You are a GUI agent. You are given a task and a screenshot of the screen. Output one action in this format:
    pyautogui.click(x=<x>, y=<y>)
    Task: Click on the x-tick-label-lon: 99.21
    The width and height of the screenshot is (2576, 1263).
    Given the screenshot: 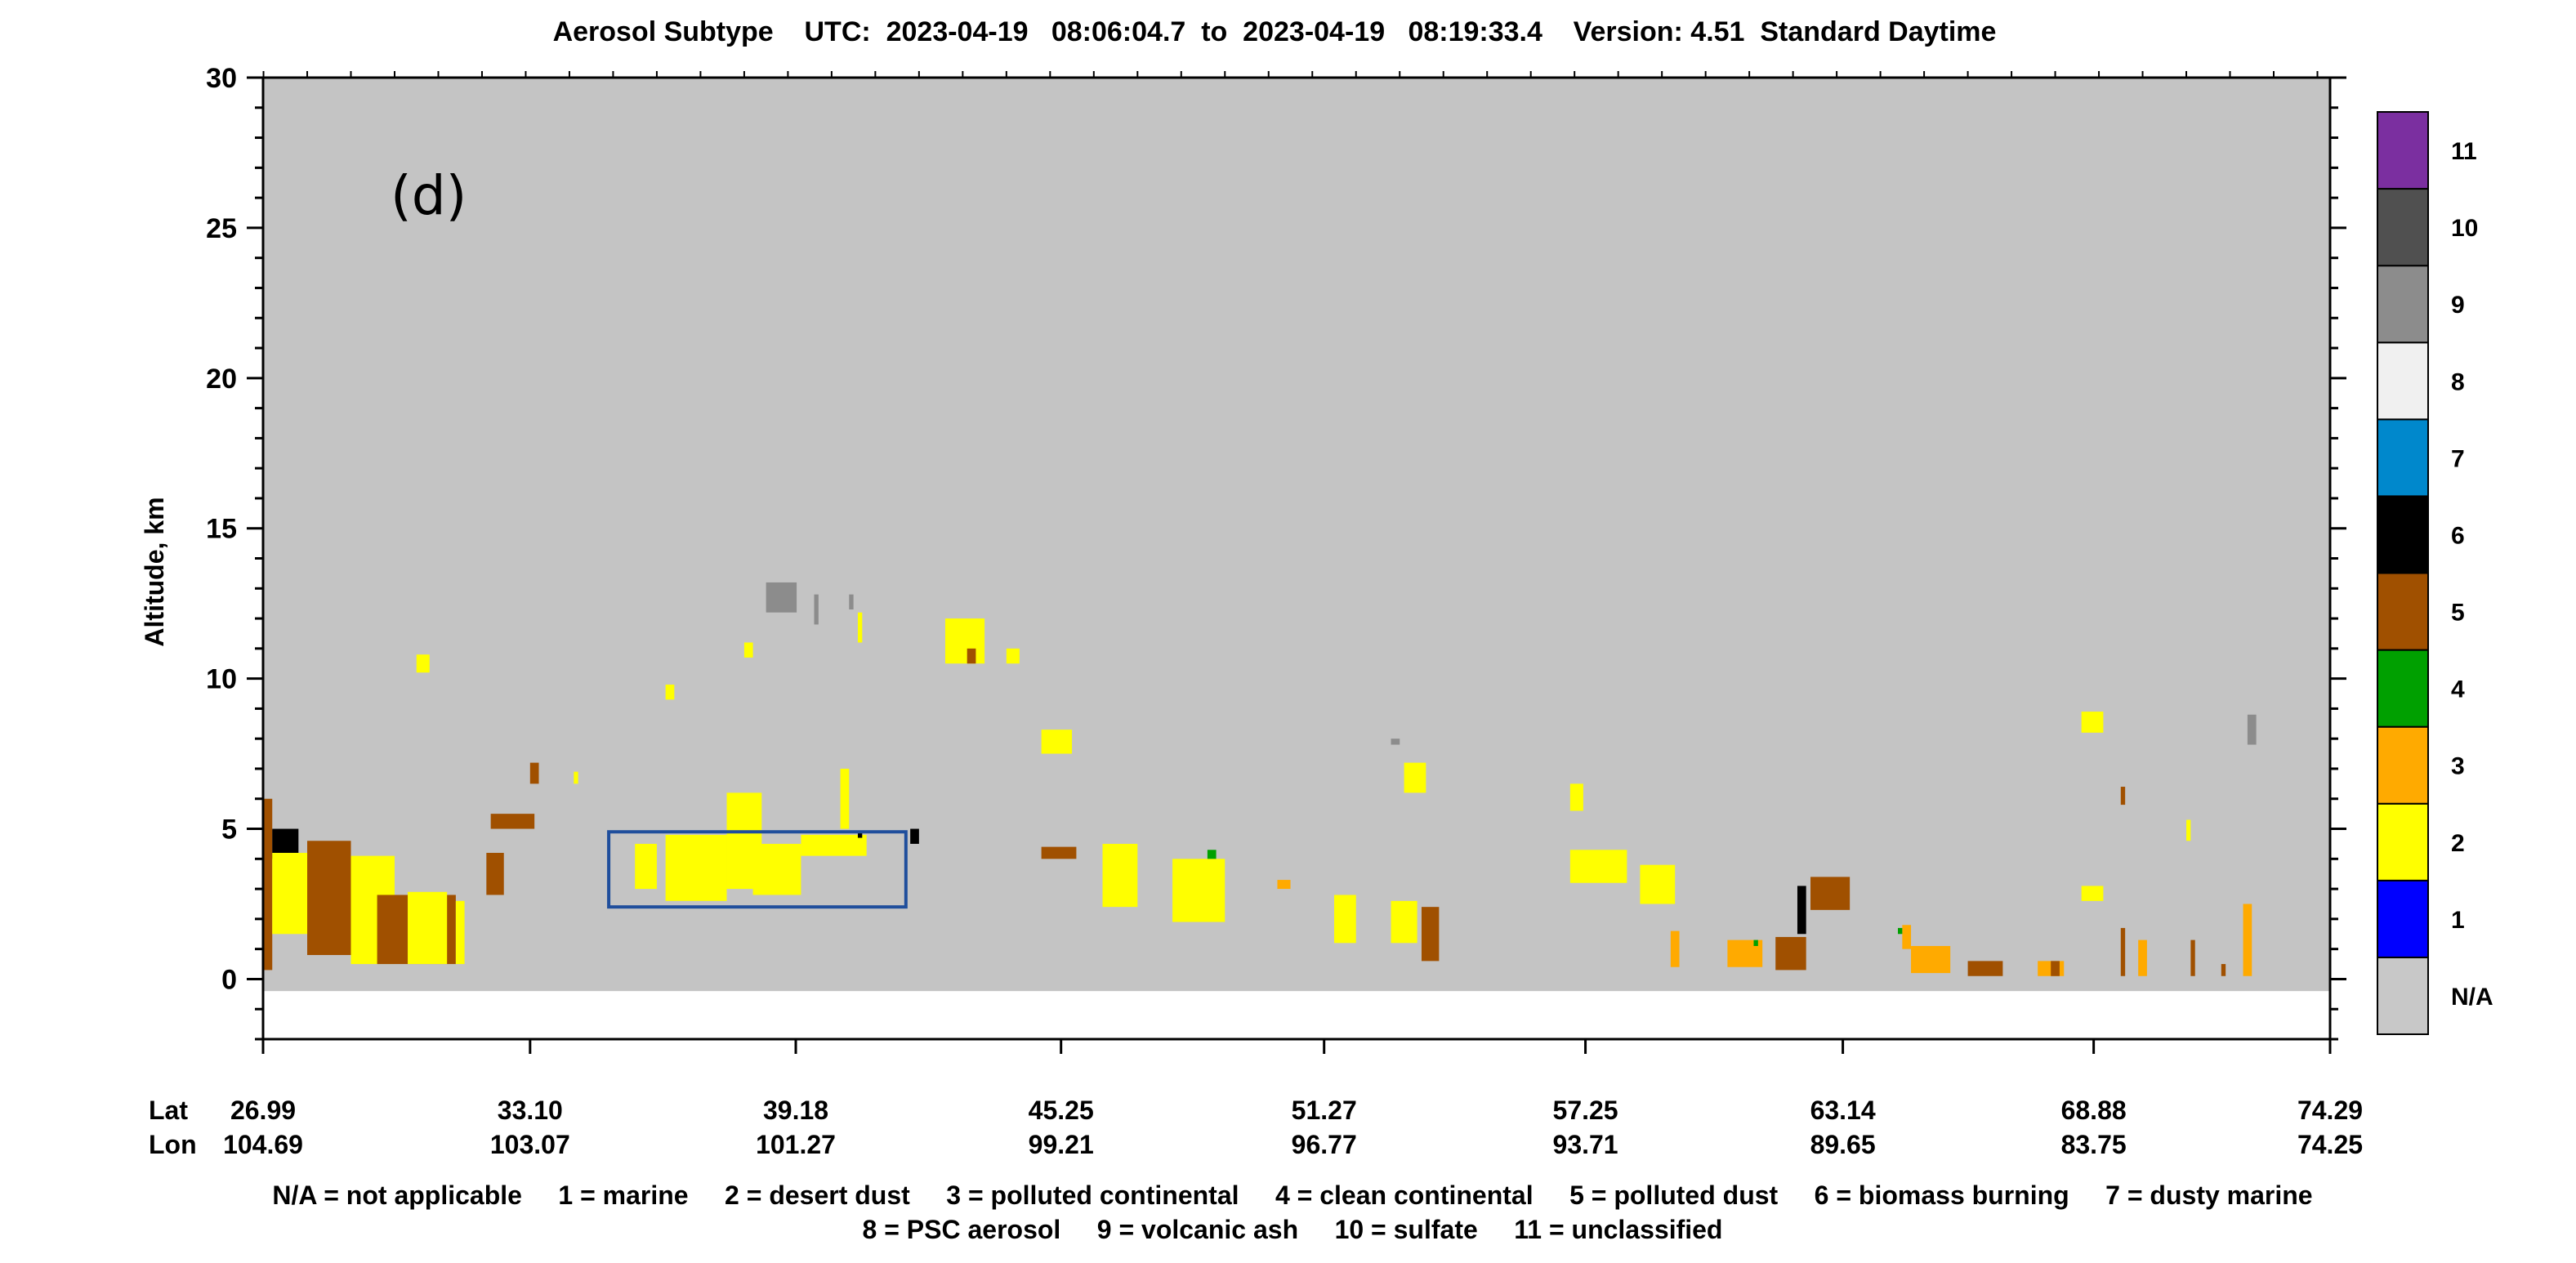 What is the action you would take?
    pyautogui.click(x=1062, y=1144)
    